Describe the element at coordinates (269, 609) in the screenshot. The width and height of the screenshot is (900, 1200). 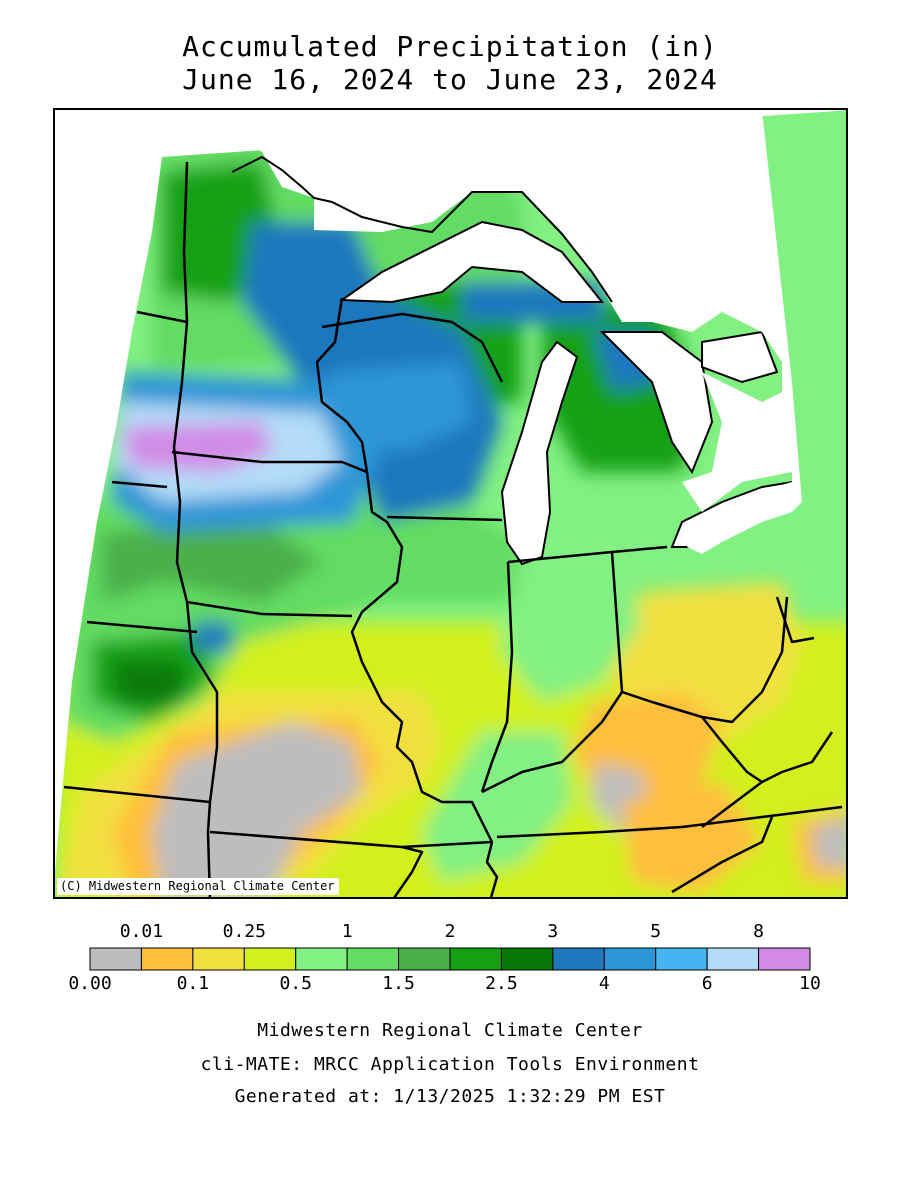
I see `border-ia-mo` at that location.